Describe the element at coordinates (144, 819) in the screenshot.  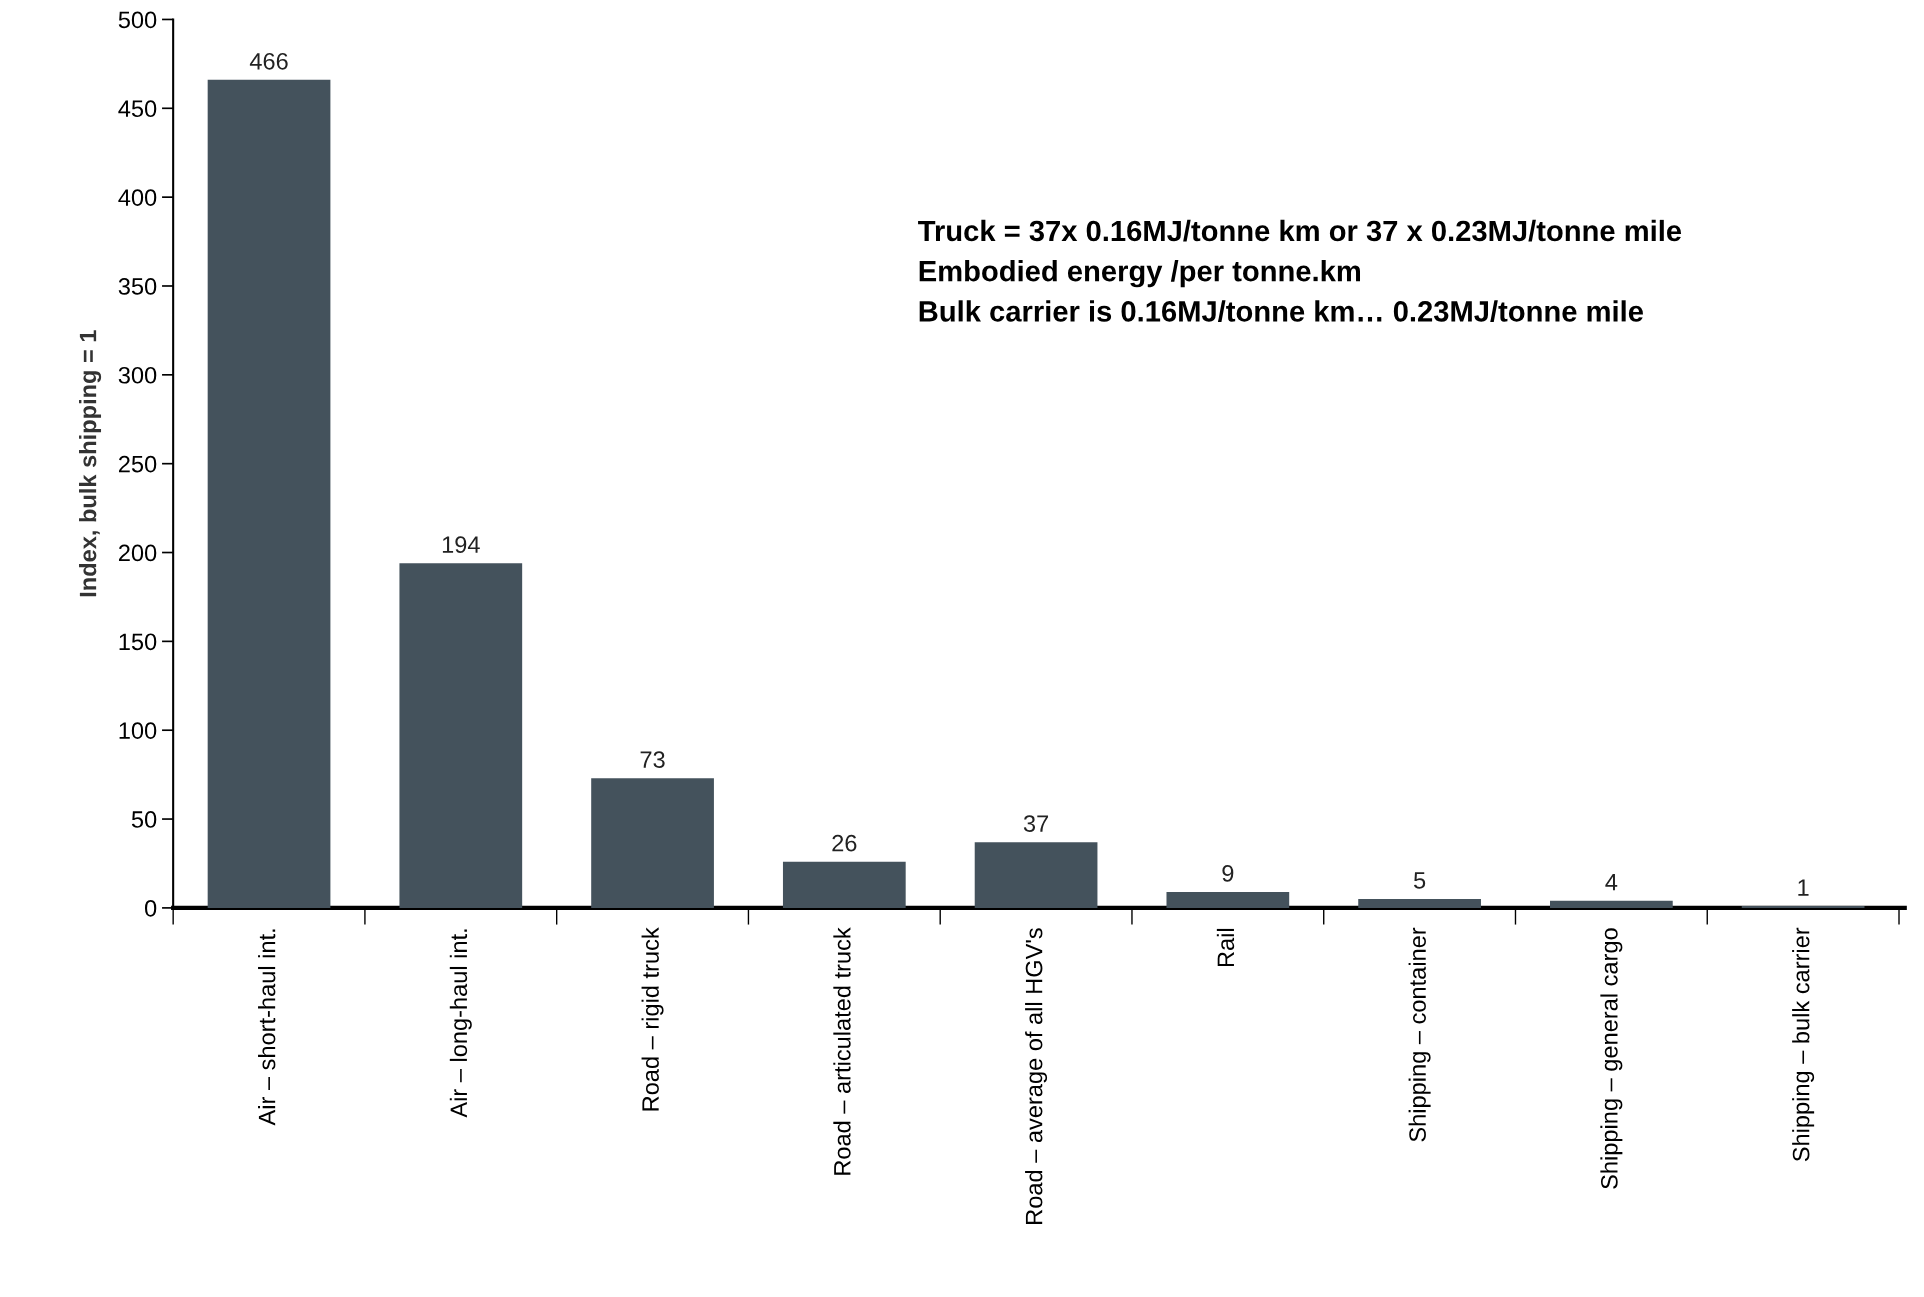
I see `y-tick-label: 50` at that location.